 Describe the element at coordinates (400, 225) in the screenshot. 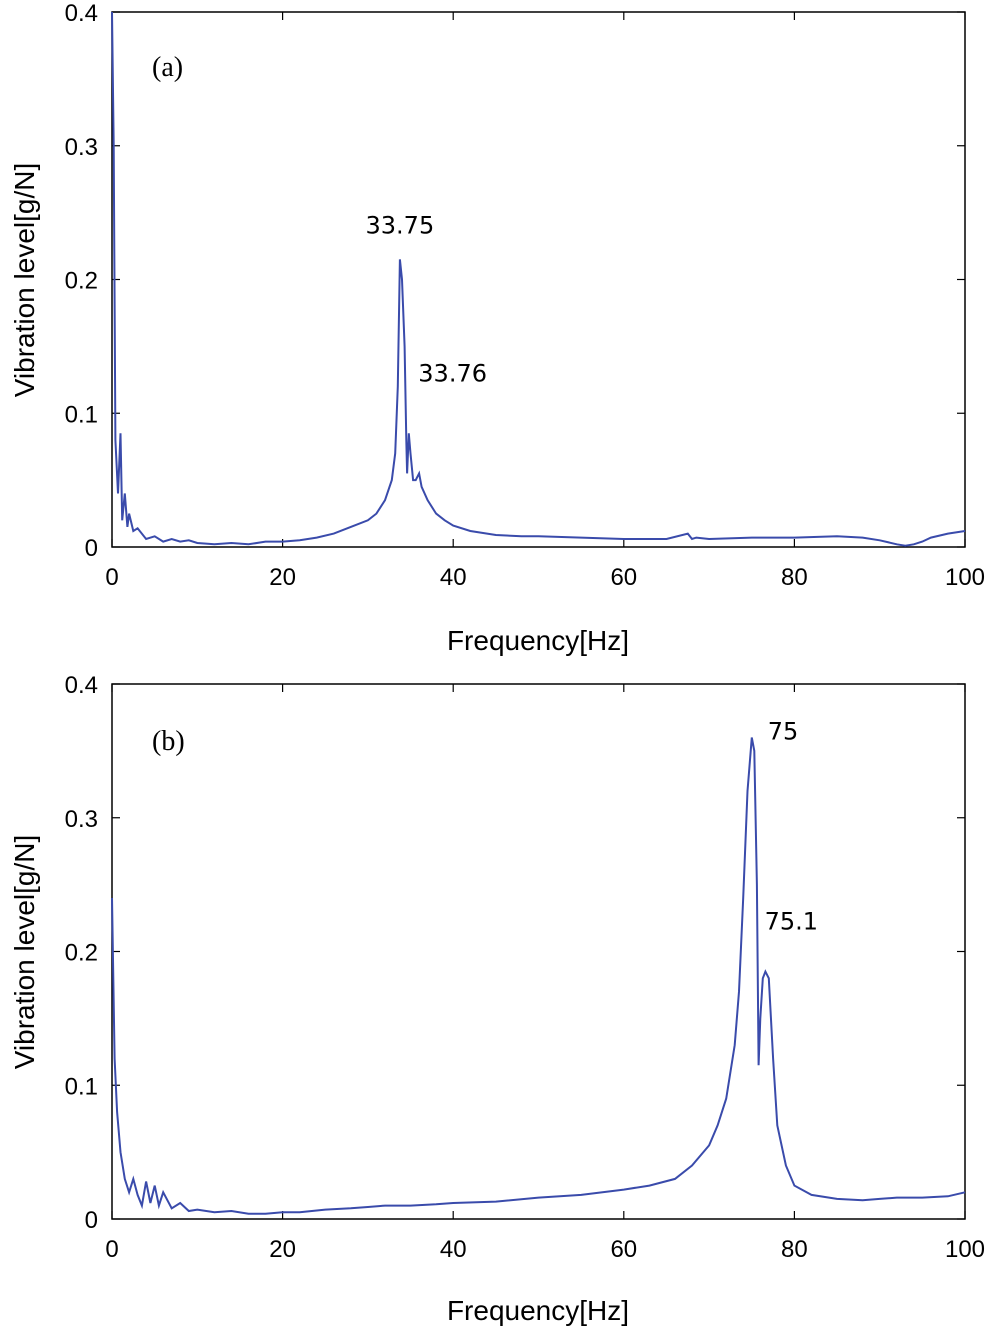

I see `peak-annotation: 33.75` at that location.